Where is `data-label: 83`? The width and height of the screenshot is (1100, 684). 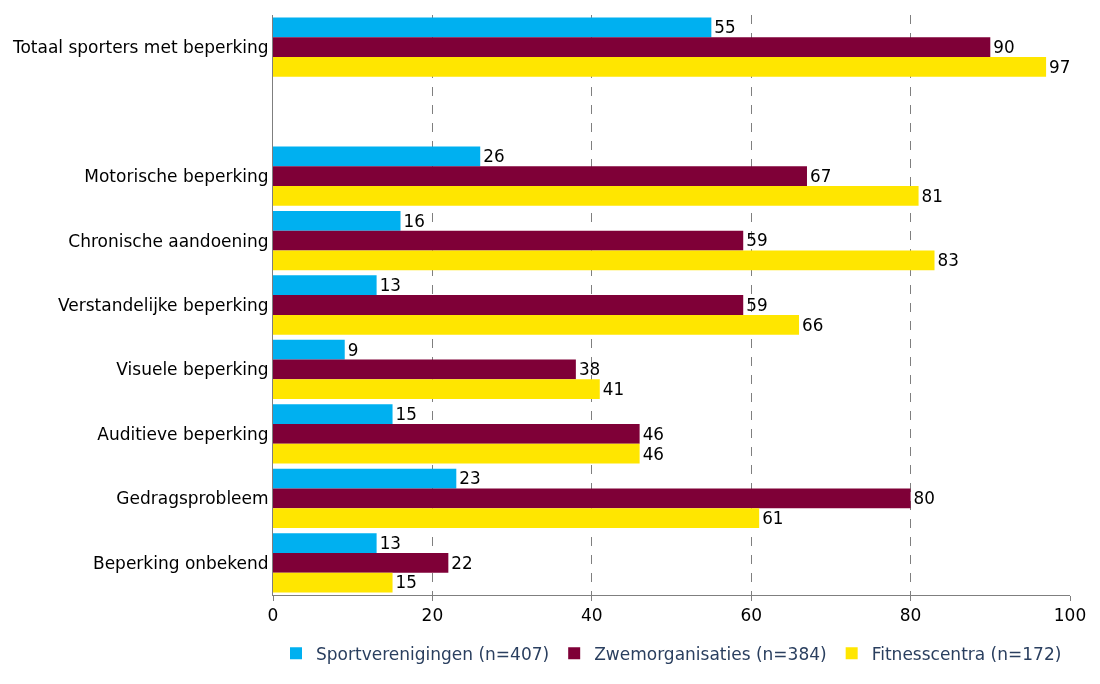 data-label: 83 is located at coordinates (948, 260).